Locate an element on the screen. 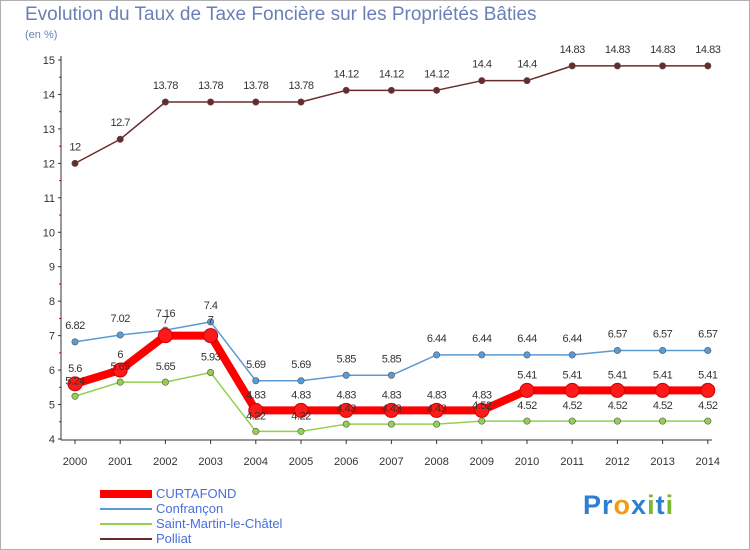  data-label: 7.02 is located at coordinates (120, 319).